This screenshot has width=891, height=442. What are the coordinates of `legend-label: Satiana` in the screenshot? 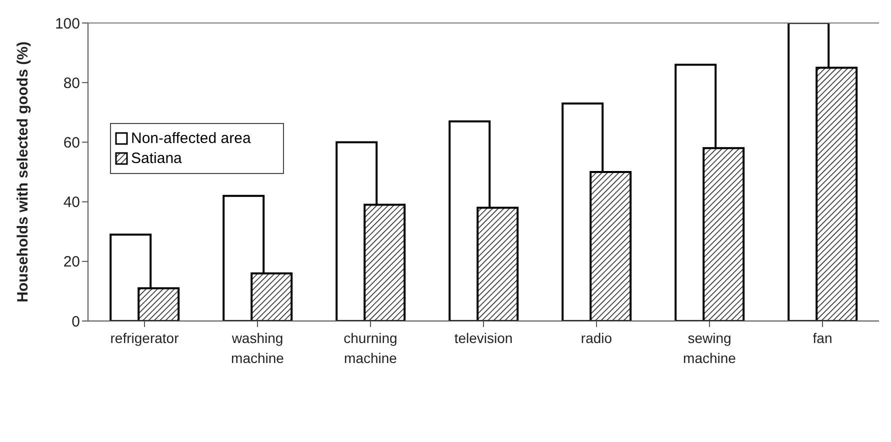 It's located at (156, 158).